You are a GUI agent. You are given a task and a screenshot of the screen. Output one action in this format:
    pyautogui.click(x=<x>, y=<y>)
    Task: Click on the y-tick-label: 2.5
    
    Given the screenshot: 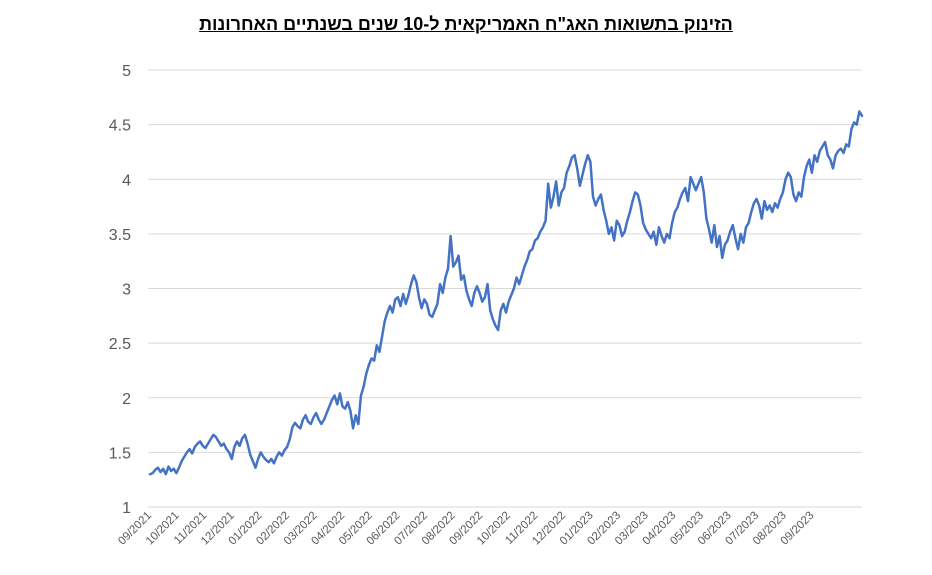 What is the action you would take?
    pyautogui.click(x=120, y=344)
    